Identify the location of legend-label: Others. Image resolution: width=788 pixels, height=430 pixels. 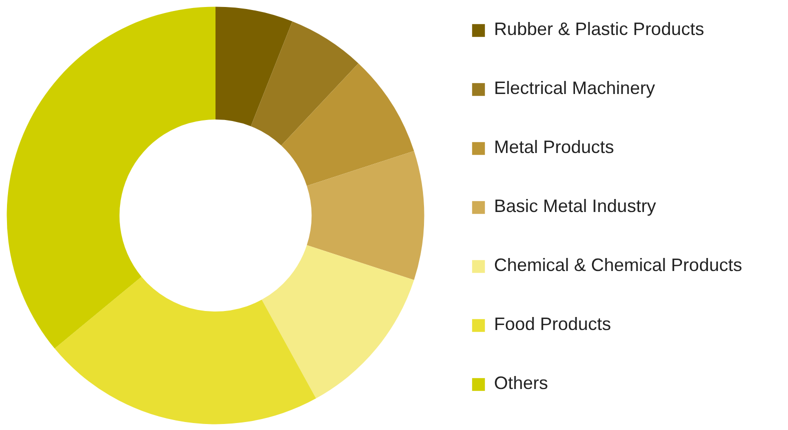
(521, 383).